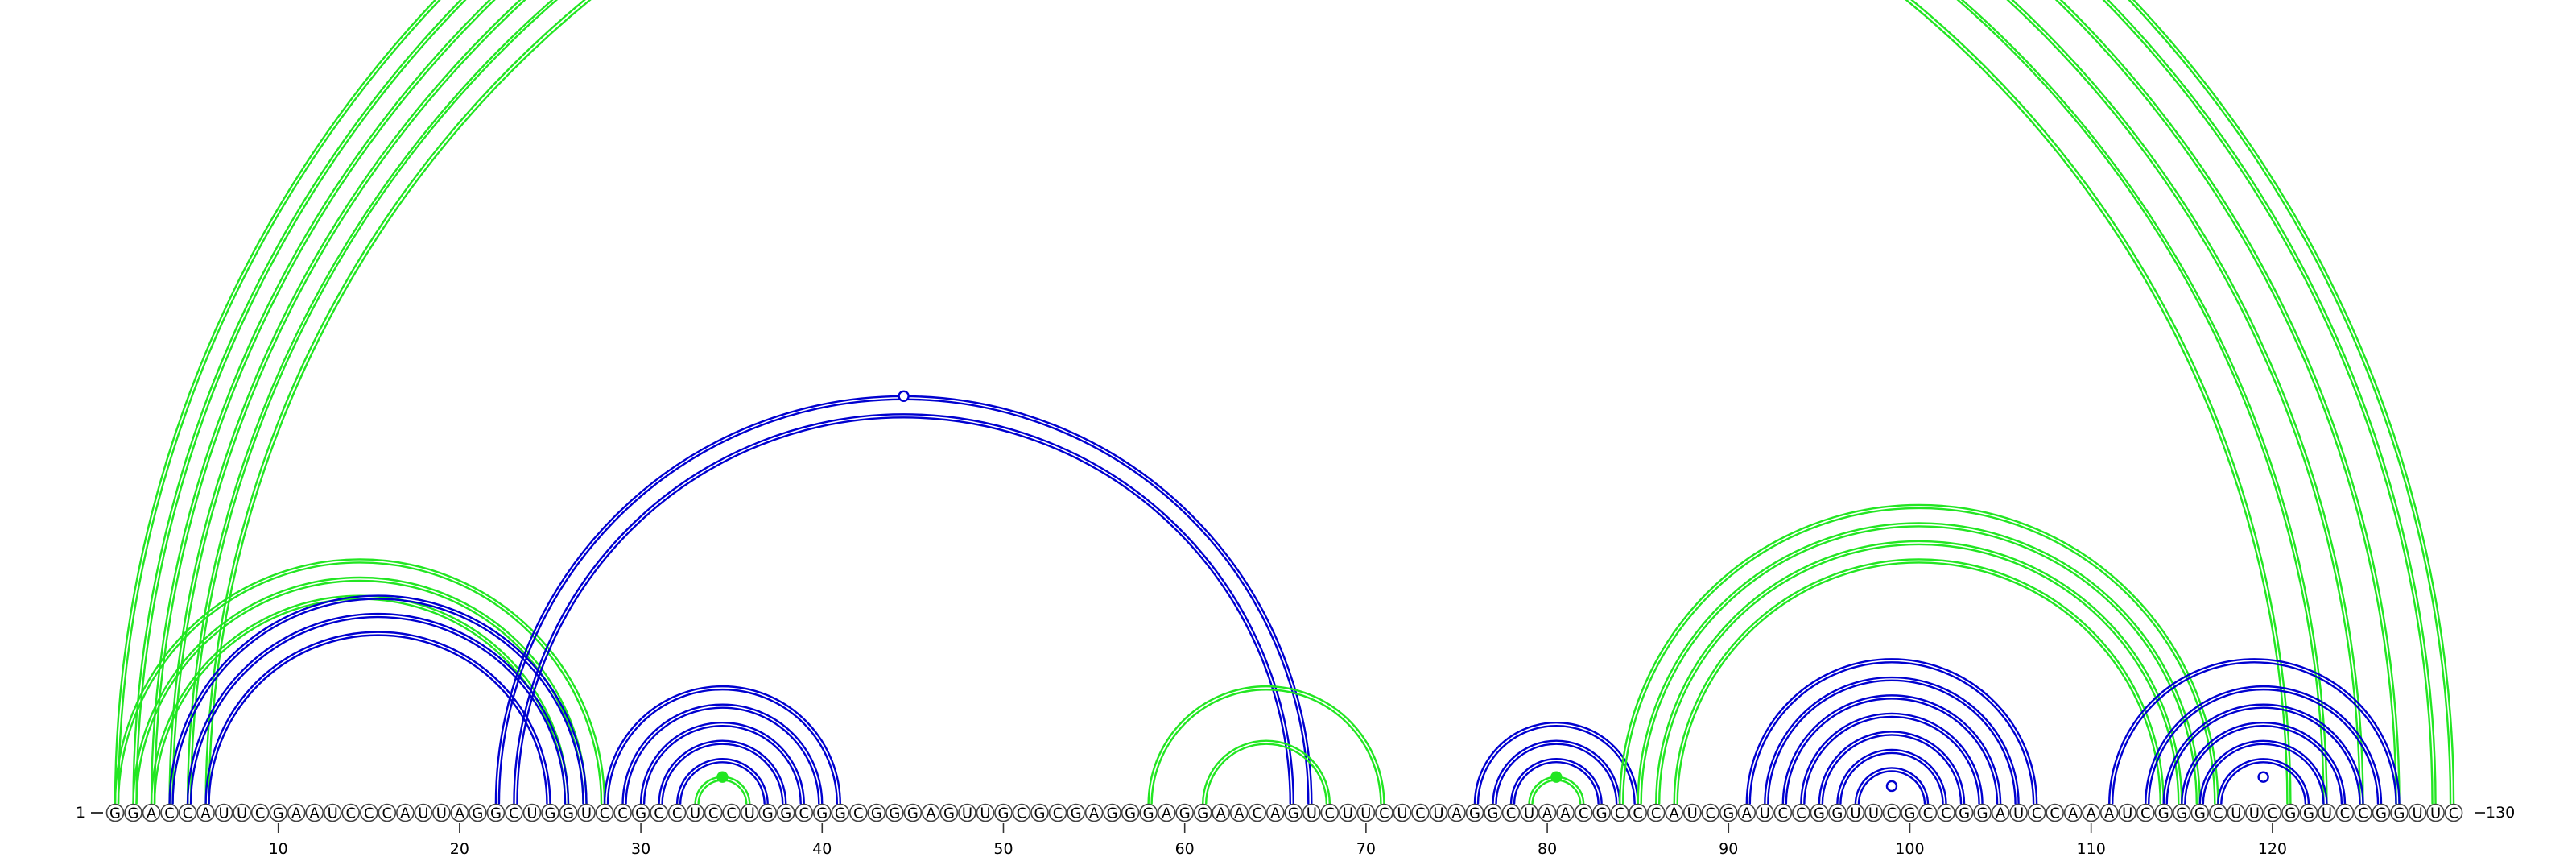  Describe the element at coordinates (1366, 849) in the screenshot. I see `tick-label: 70` at that location.